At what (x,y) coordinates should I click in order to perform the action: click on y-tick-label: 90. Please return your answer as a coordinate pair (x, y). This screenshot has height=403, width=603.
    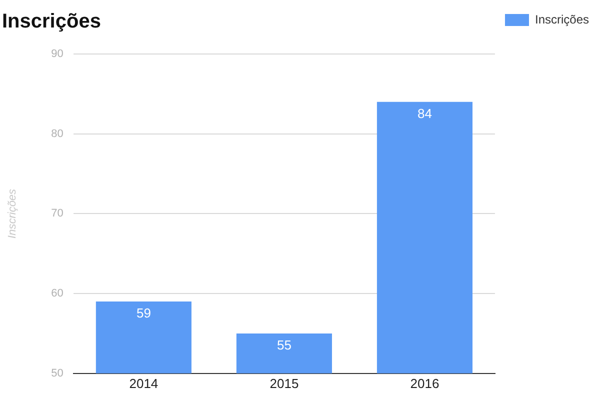
    Looking at the image, I should click on (57, 54).